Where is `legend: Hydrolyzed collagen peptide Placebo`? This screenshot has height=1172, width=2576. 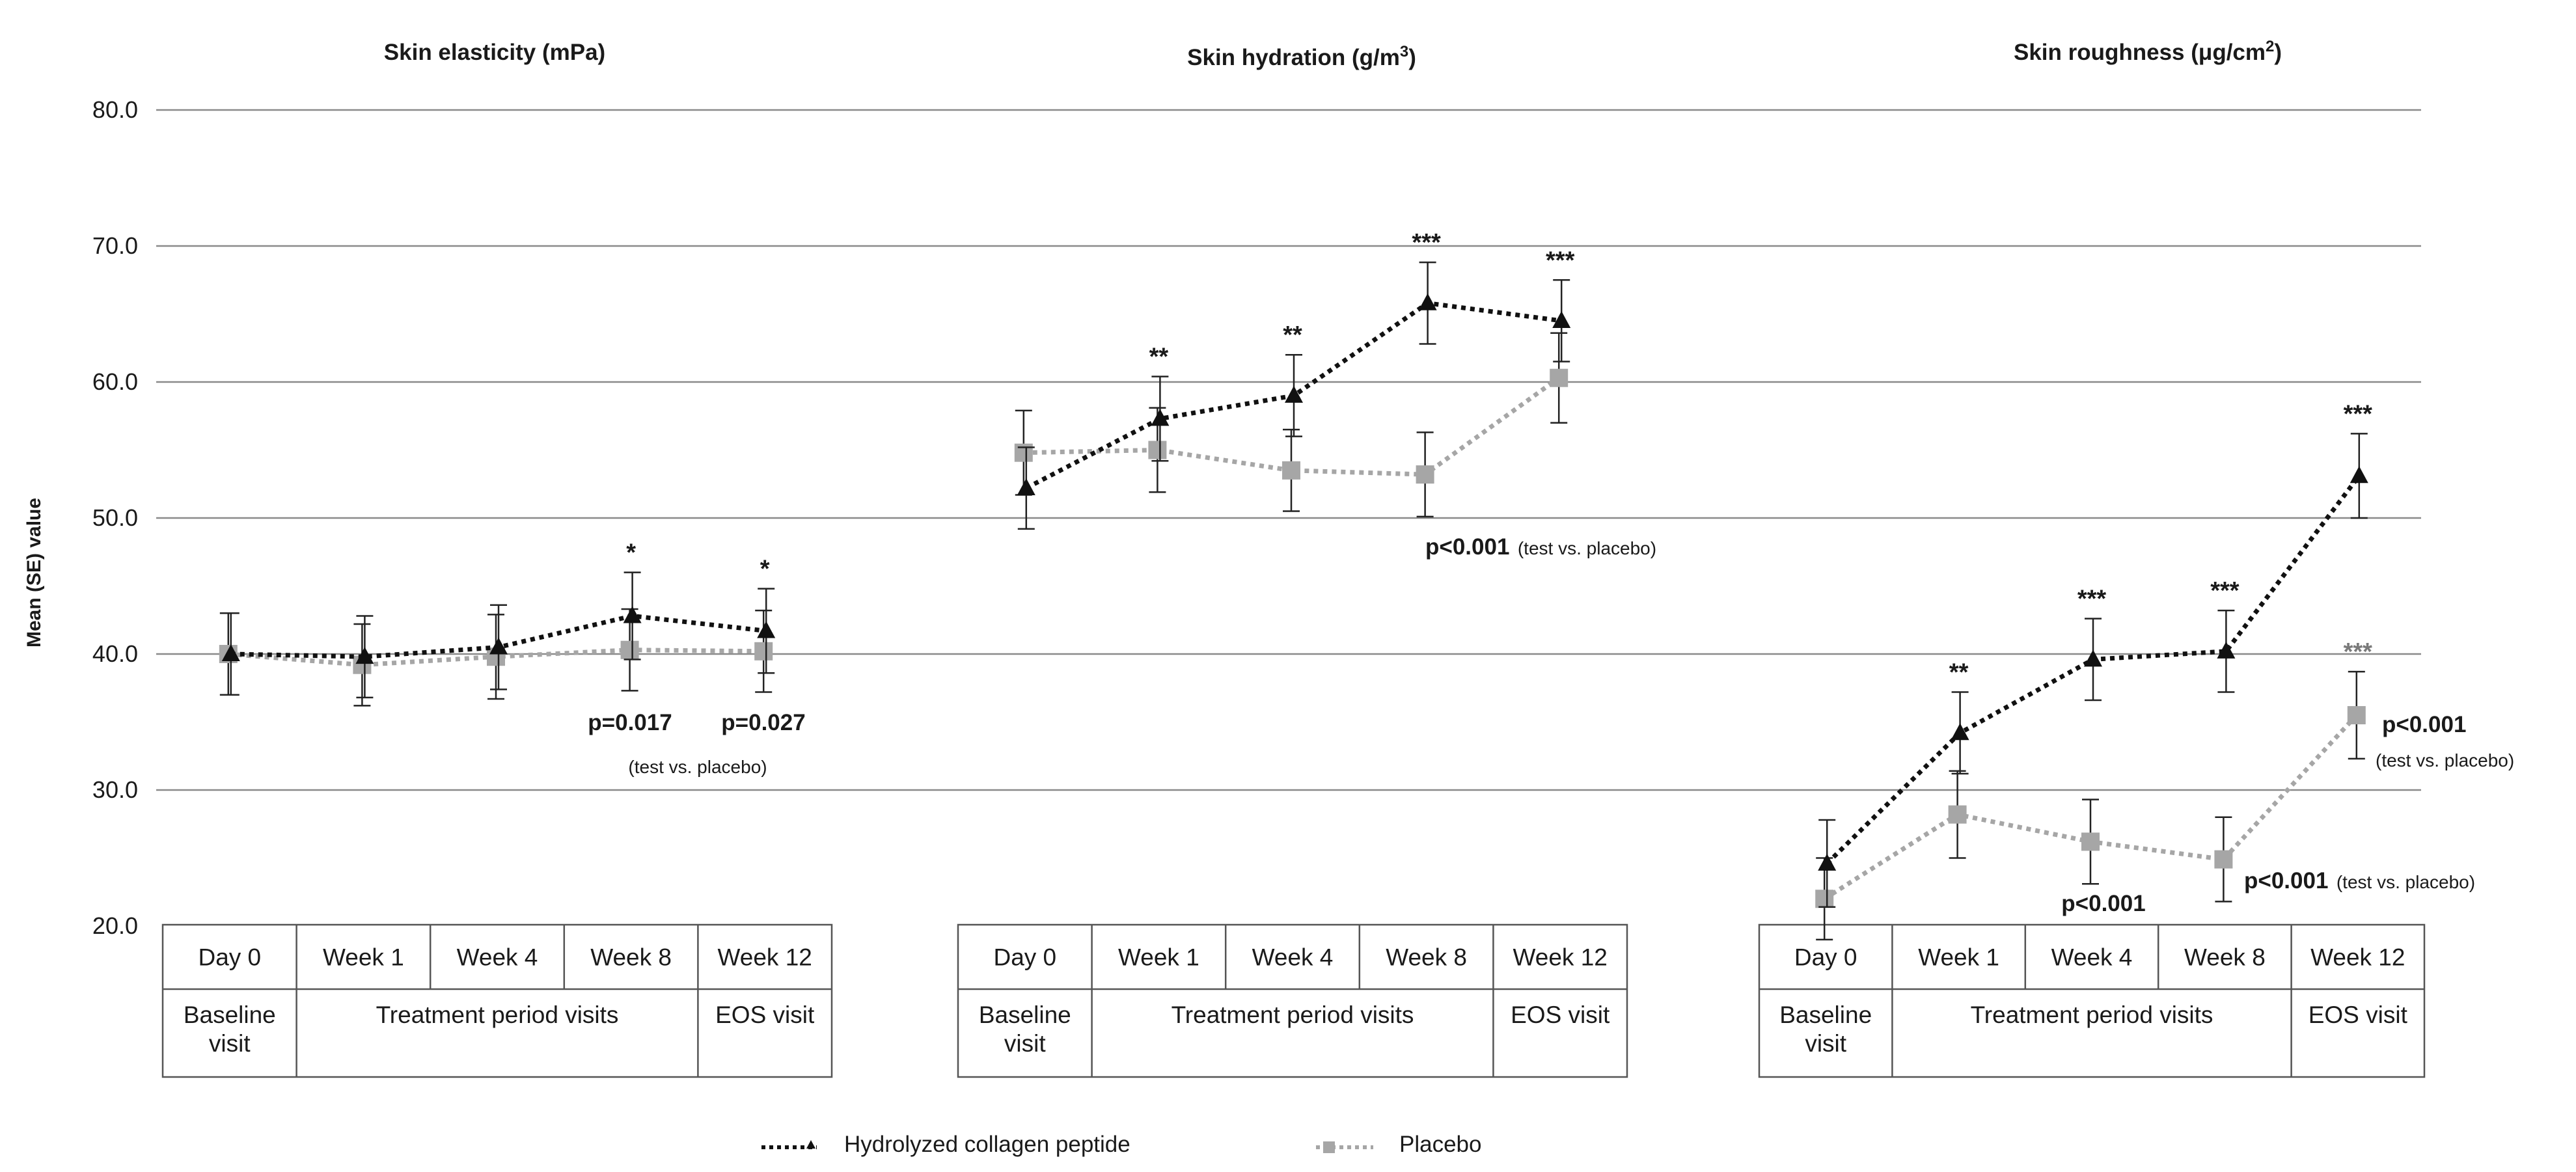
legend: Hydrolyzed collagen peptide Placebo is located at coordinates (1121, 1144).